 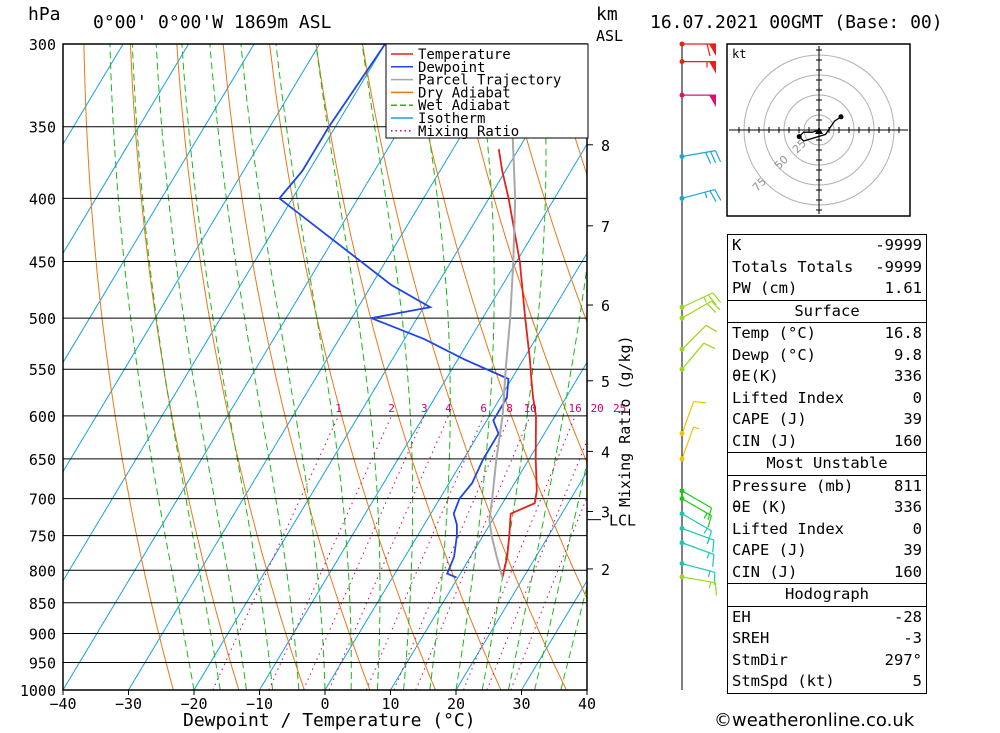 What do you see at coordinates (619, 408) in the screenshot?
I see `mixing-ratio-label: 25` at bounding box center [619, 408].